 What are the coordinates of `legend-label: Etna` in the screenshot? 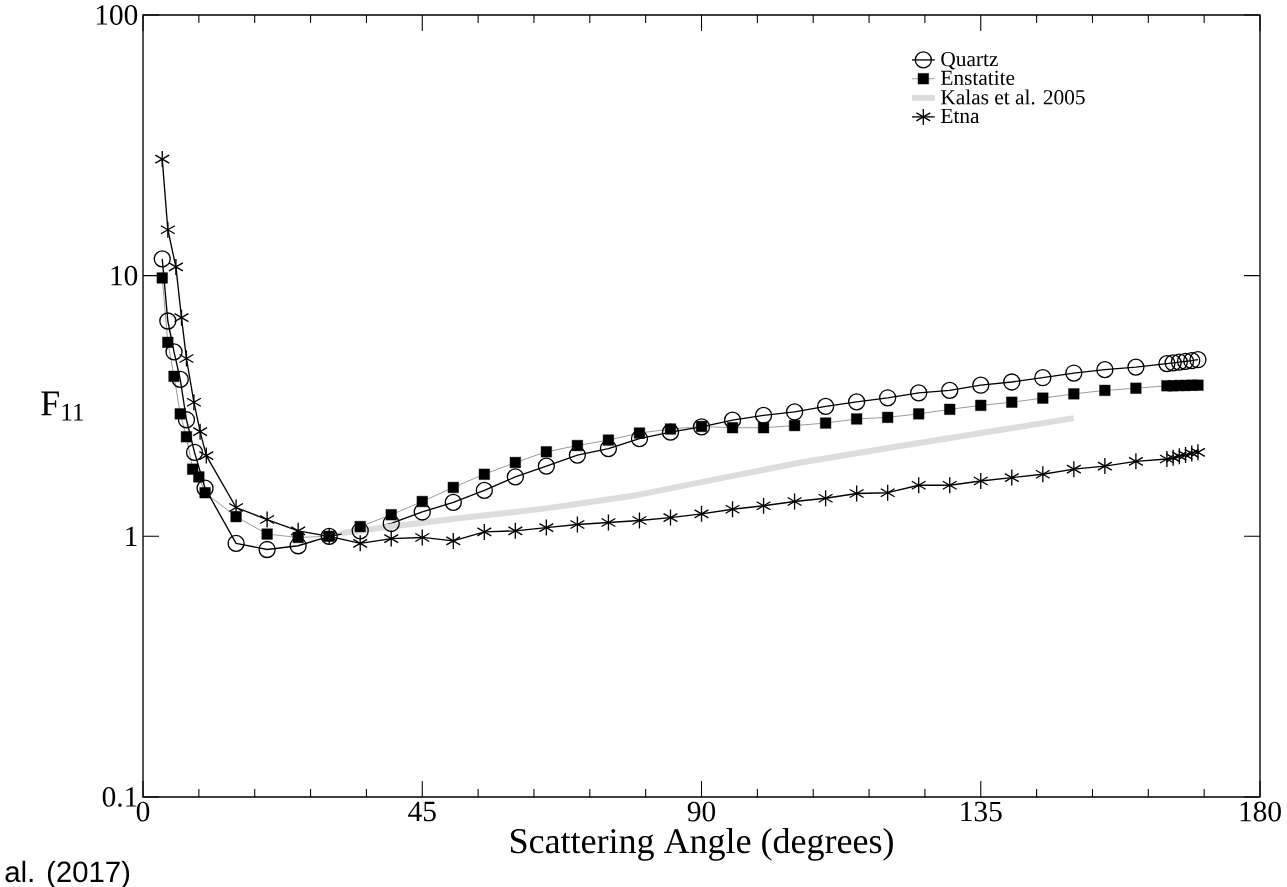 It's located at (960, 116).